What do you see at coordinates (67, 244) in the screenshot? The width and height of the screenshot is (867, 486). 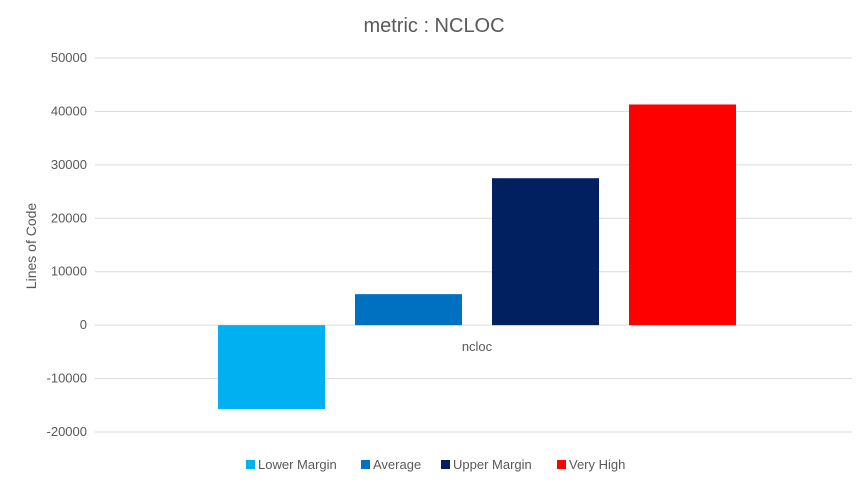 I see `y-axis-ticks: -20000 -10000 0 10000 20000 30000 40000 50000` at bounding box center [67, 244].